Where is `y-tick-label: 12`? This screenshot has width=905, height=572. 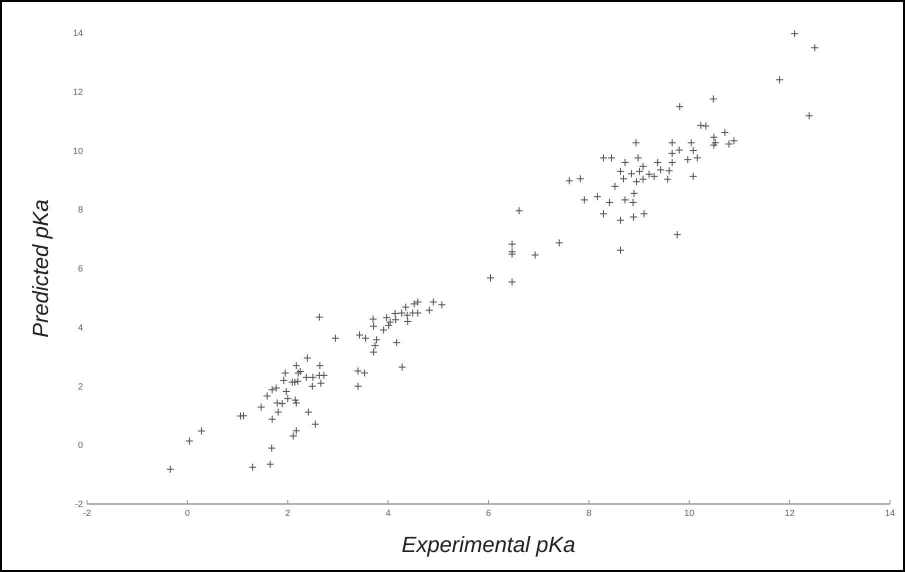
y-tick-label: 12 is located at coordinates (77, 91).